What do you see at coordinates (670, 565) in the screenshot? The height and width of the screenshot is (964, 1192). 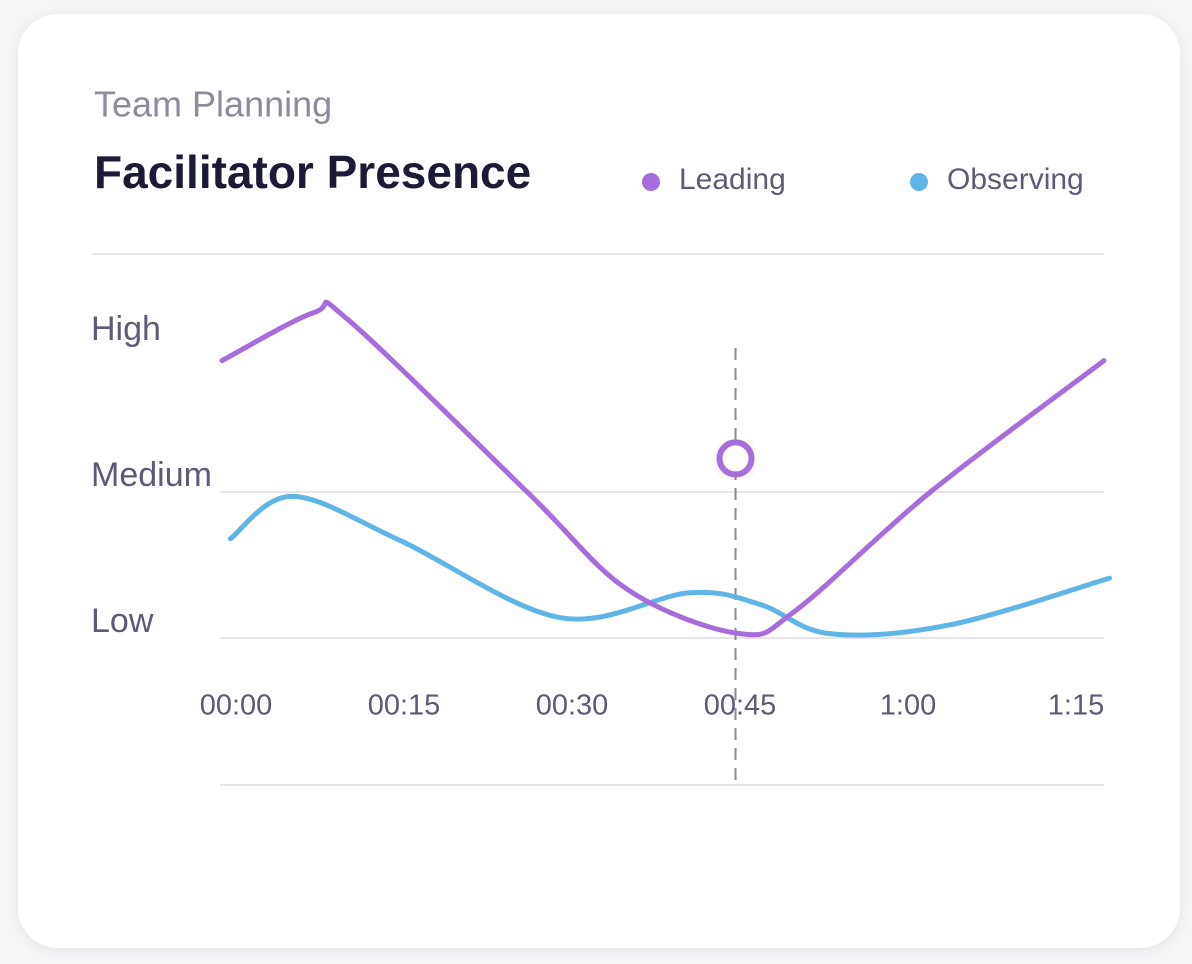 I see `series-line` at bounding box center [670, 565].